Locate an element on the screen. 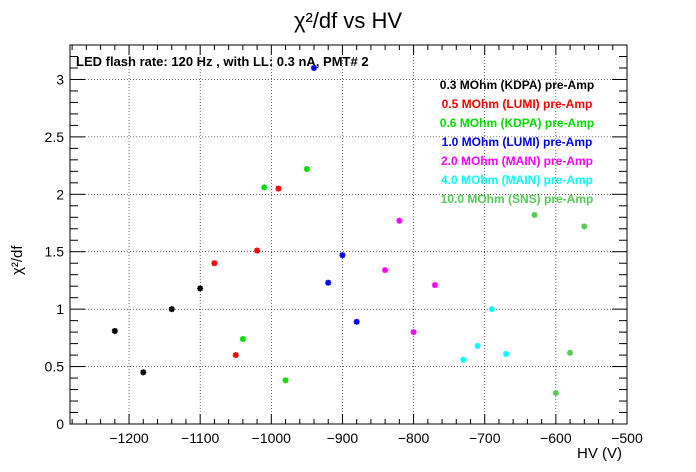 The height and width of the screenshot is (472, 696). legend-entry: 0.5 MOhm (LUMI) pre-Amp is located at coordinates (517, 104).